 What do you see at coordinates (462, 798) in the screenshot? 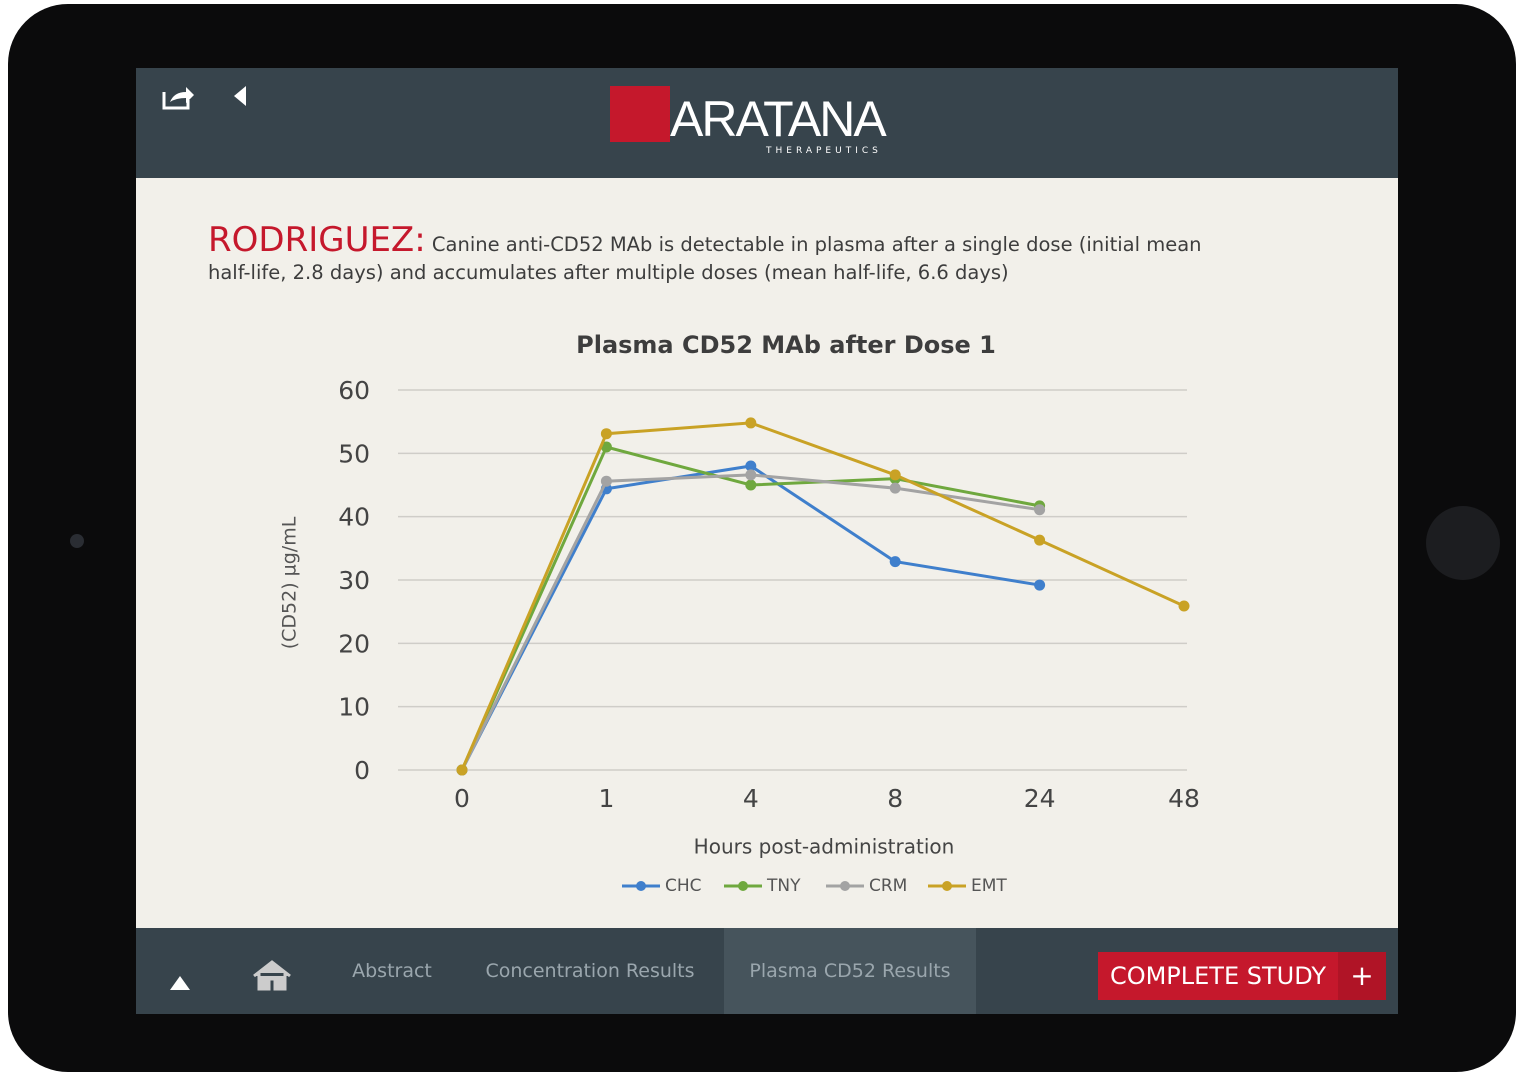
I see `x-tick-label: 0` at bounding box center [462, 798].